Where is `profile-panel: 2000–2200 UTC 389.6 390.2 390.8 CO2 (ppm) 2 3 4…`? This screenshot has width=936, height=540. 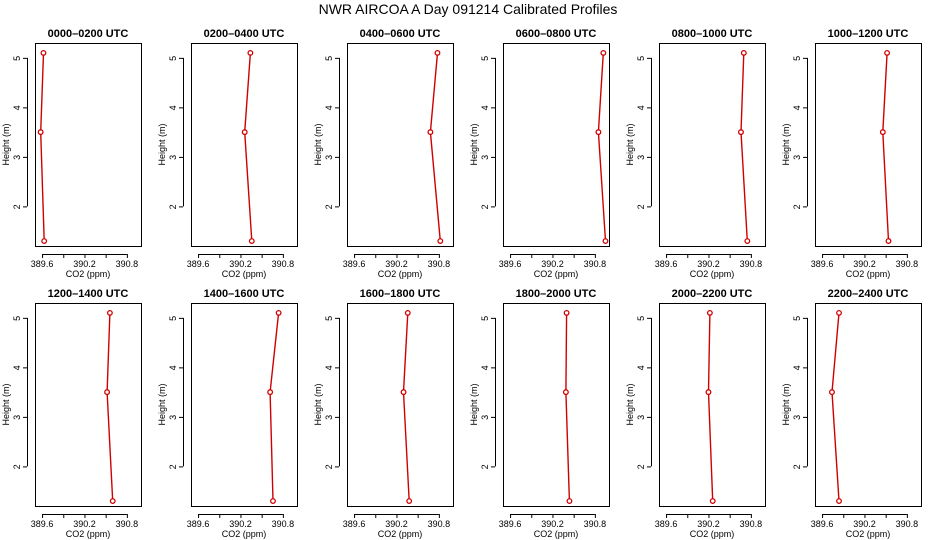 profile-panel: 2000–2200 UTC 389.6 390.2 390.8 CO2 (ppm) 2 3 4… is located at coordinates (695, 413).